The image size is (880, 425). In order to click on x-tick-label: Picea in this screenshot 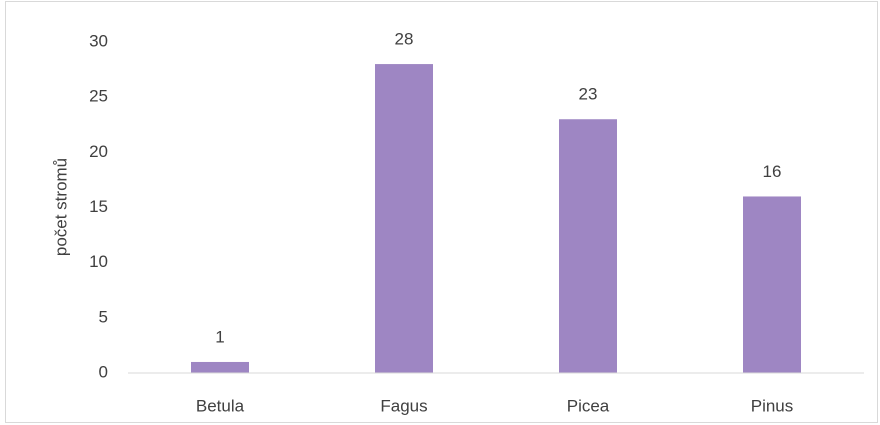, I will do `click(588, 405)`.